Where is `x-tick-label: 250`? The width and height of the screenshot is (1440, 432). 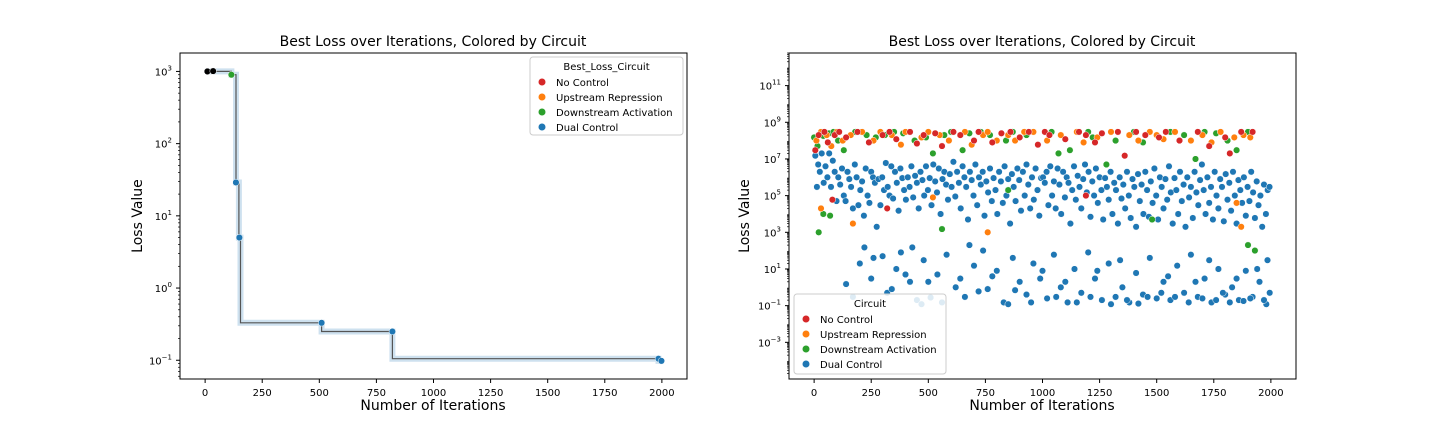
x-tick-label: 250 is located at coordinates (262, 393).